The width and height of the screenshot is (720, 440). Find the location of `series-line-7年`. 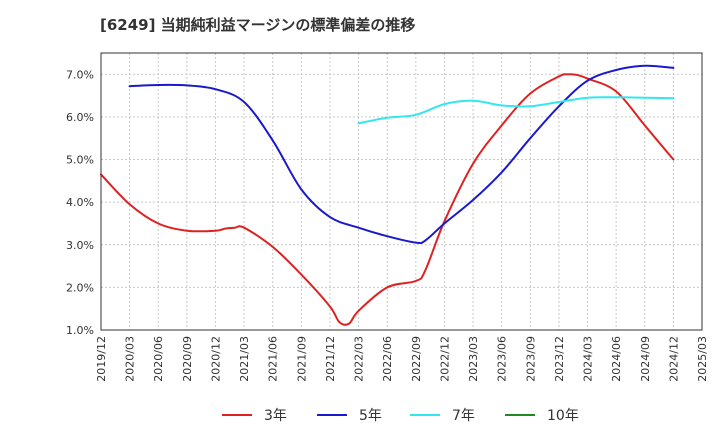

series-line-7年 is located at coordinates (516, 110).